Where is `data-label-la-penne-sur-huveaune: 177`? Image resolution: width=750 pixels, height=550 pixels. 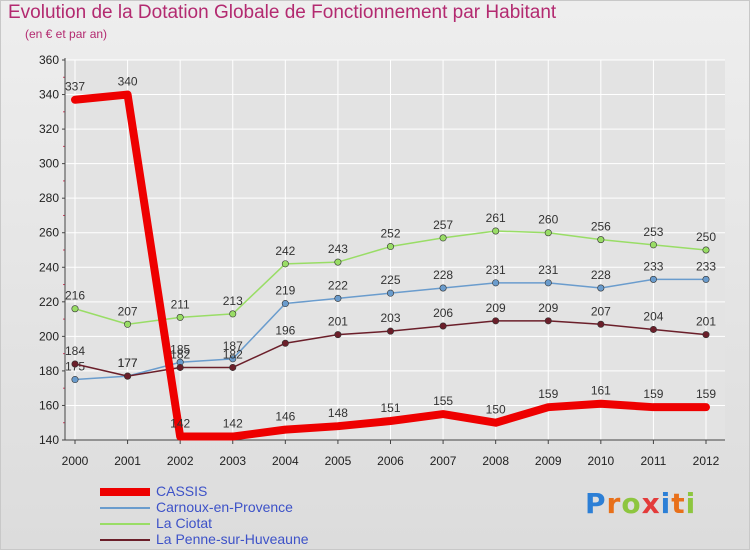
data-label-la-penne-sur-huveaune: 177 is located at coordinates (128, 363).